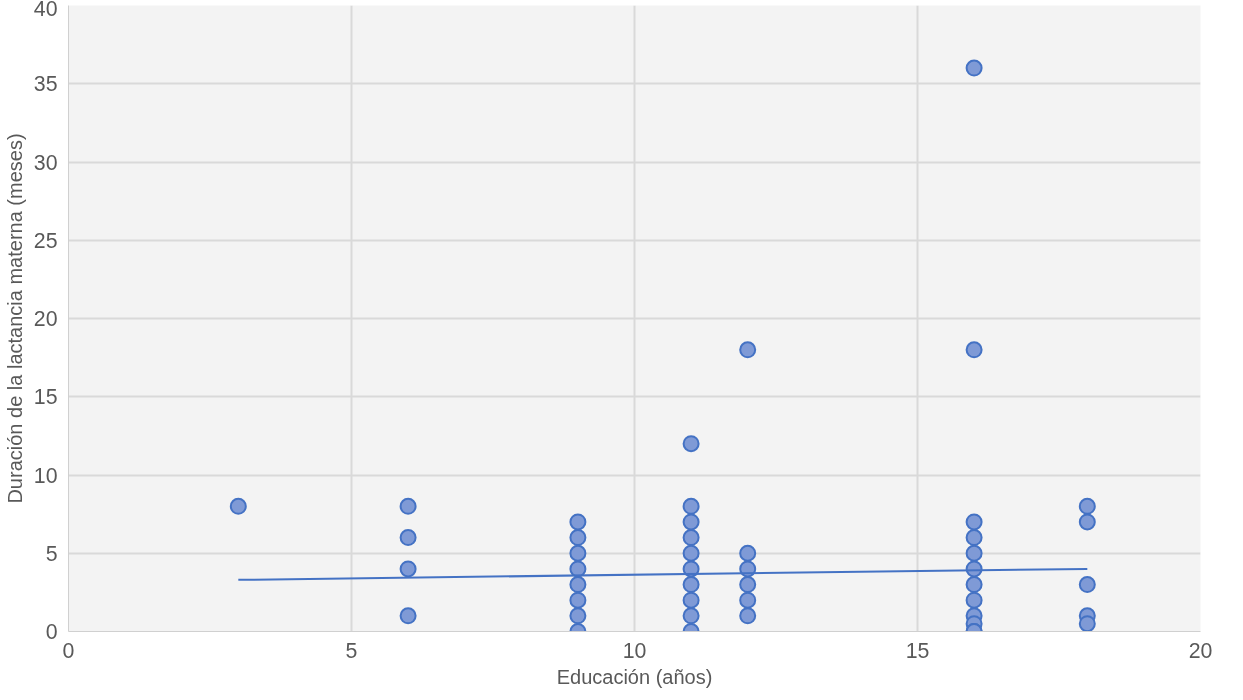 This screenshot has width=1243, height=700. What do you see at coordinates (45, 10) in the screenshot?
I see `y-tick-label: 40` at bounding box center [45, 10].